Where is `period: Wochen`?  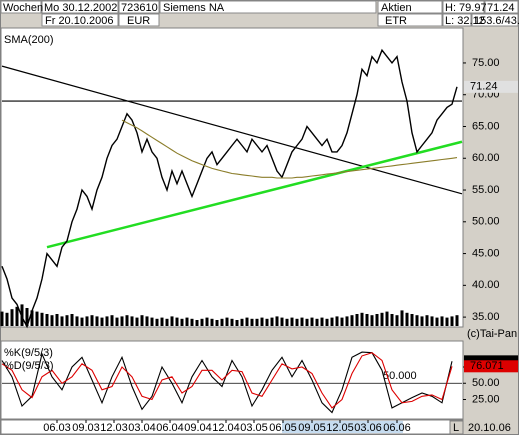 period: Wochen is located at coordinates (23, 8).